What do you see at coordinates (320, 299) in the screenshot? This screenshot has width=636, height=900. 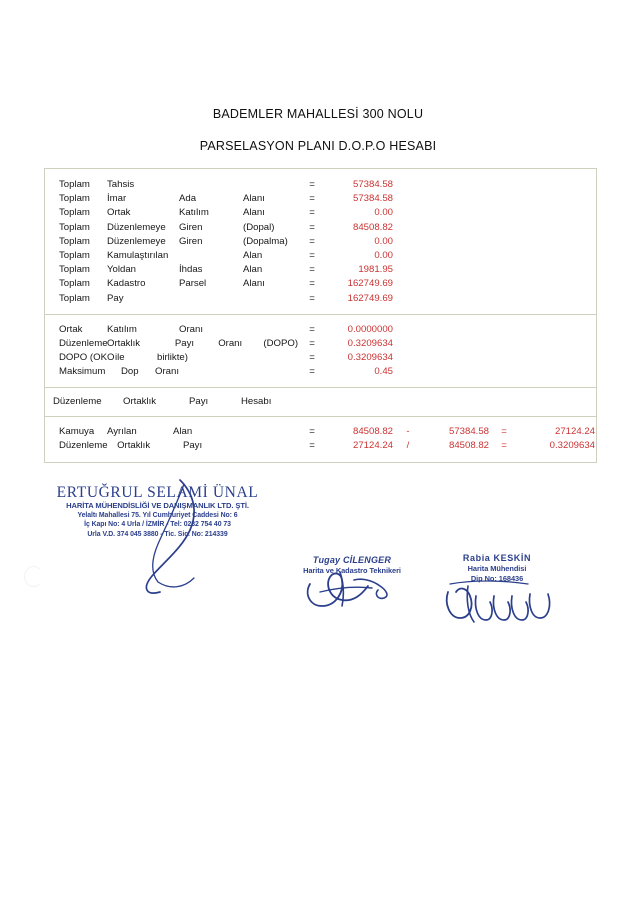 I see `table-row: Toplam Pay = 162749.69` at bounding box center [320, 299].